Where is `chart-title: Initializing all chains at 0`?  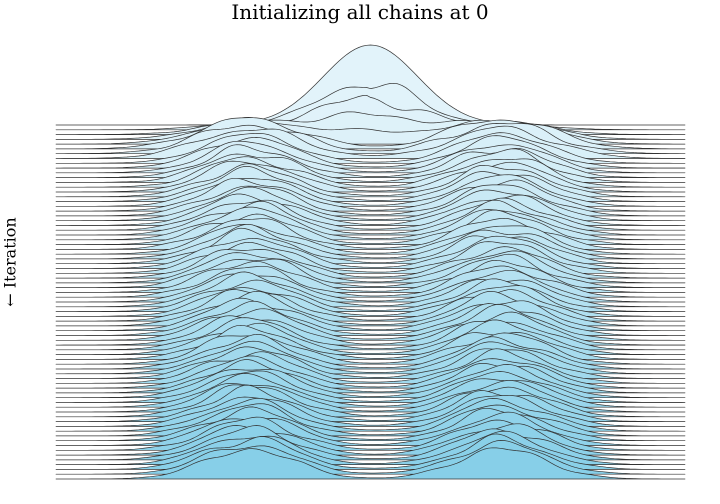
chart-title: Initializing all chains at 0 is located at coordinates (360, 12).